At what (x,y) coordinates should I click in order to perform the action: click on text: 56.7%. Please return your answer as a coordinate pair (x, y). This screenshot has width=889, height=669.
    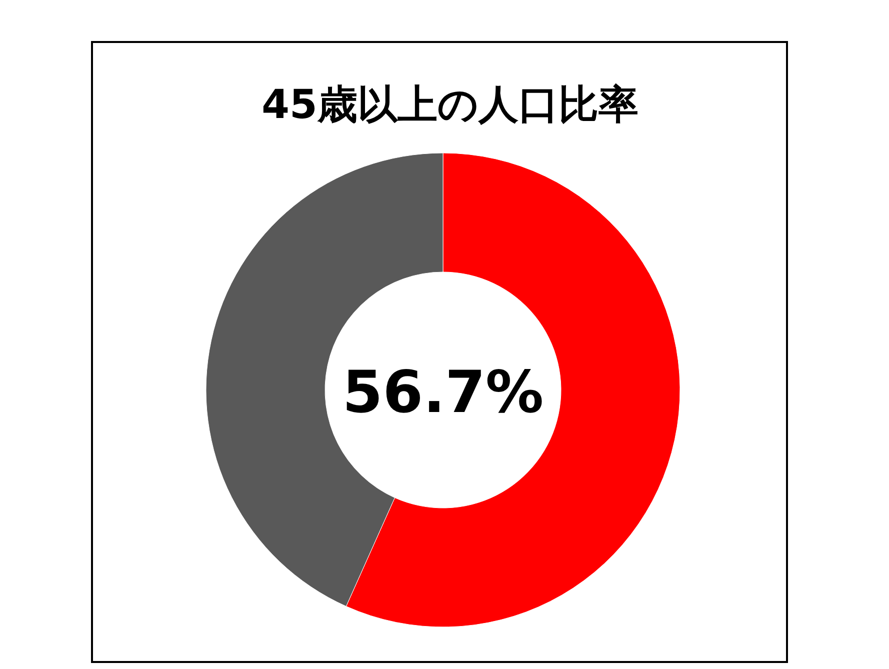
    Looking at the image, I should click on (443, 392).